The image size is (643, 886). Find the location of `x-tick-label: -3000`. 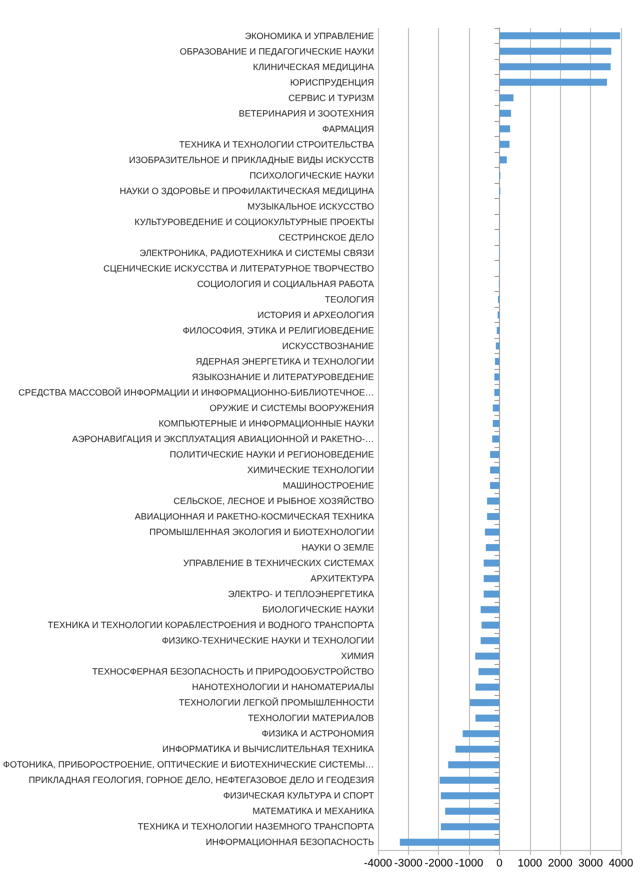

x-tick-label: -3000 is located at coordinates (408, 864).